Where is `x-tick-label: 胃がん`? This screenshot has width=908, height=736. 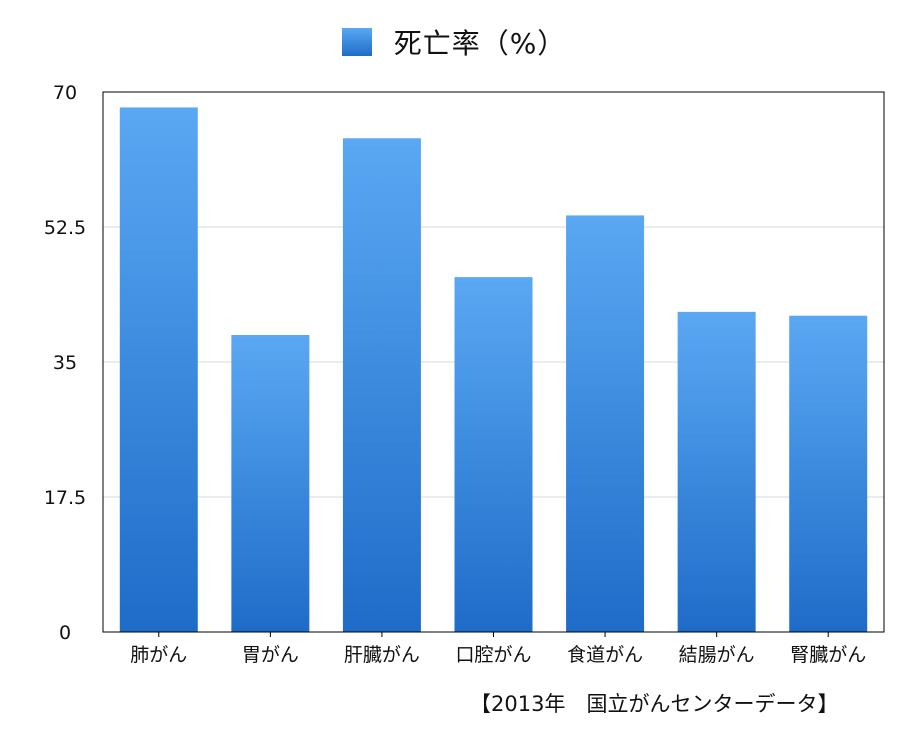
x-tick-label: 胃がん is located at coordinates (270, 655).